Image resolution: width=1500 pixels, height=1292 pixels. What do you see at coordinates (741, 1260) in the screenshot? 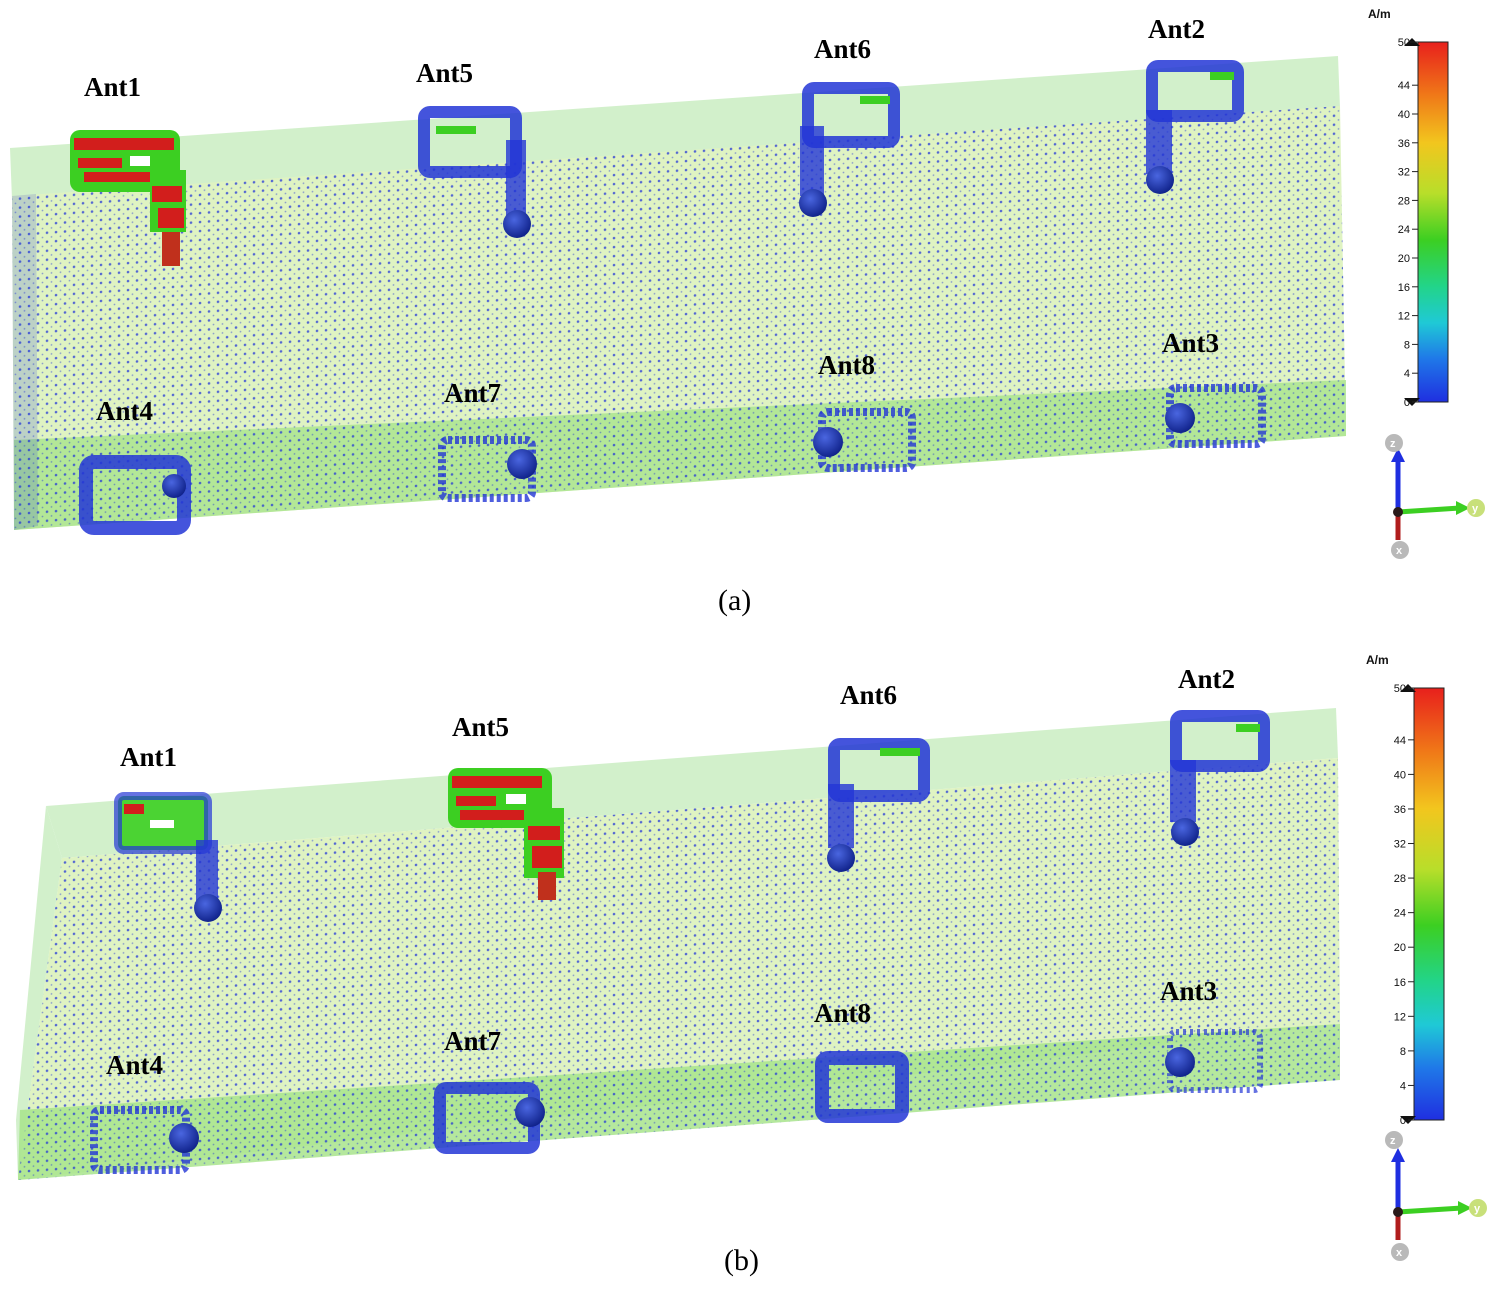
I see `caption-b: (b)` at bounding box center [741, 1260].